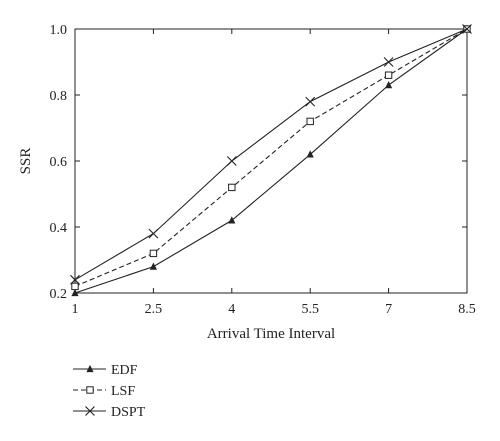 The height and width of the screenshot is (441, 500). What do you see at coordinates (388, 309) in the screenshot?
I see `x-tick-label: 7` at bounding box center [388, 309].